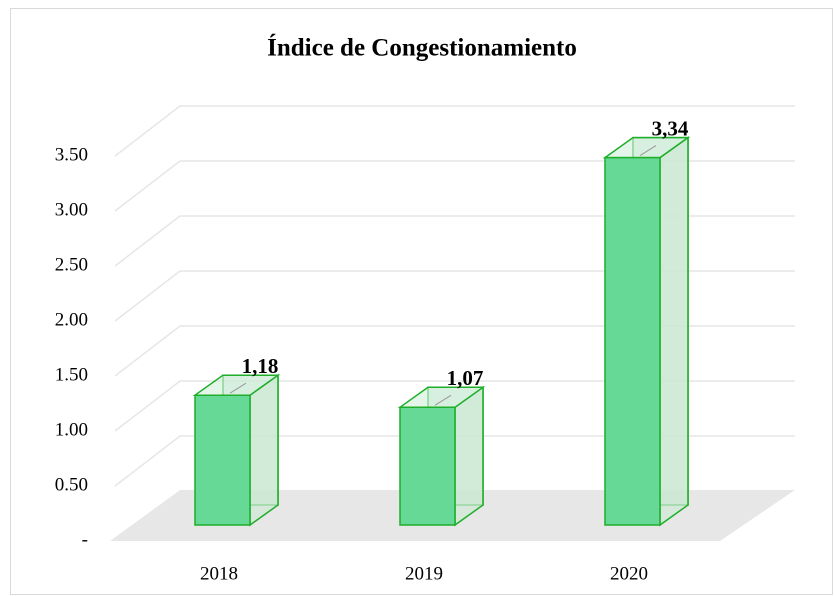  Describe the element at coordinates (71, 484) in the screenshot. I see `y-tick-label: 0.50` at that location.